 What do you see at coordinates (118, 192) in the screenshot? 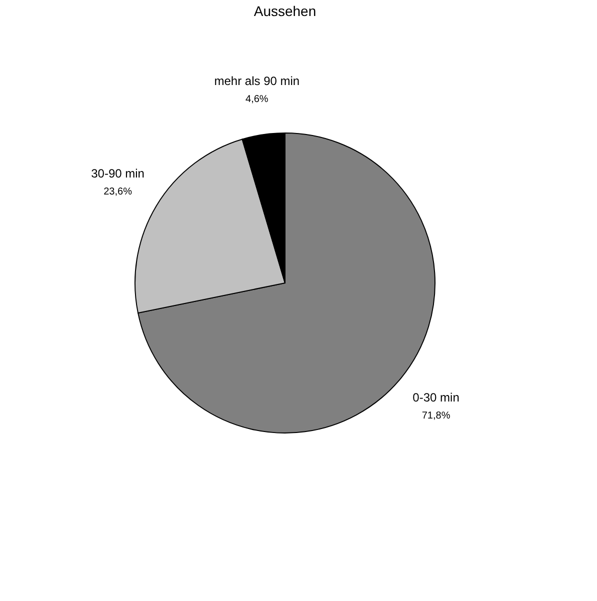
I see `data-label: 23,6%` at bounding box center [118, 192].